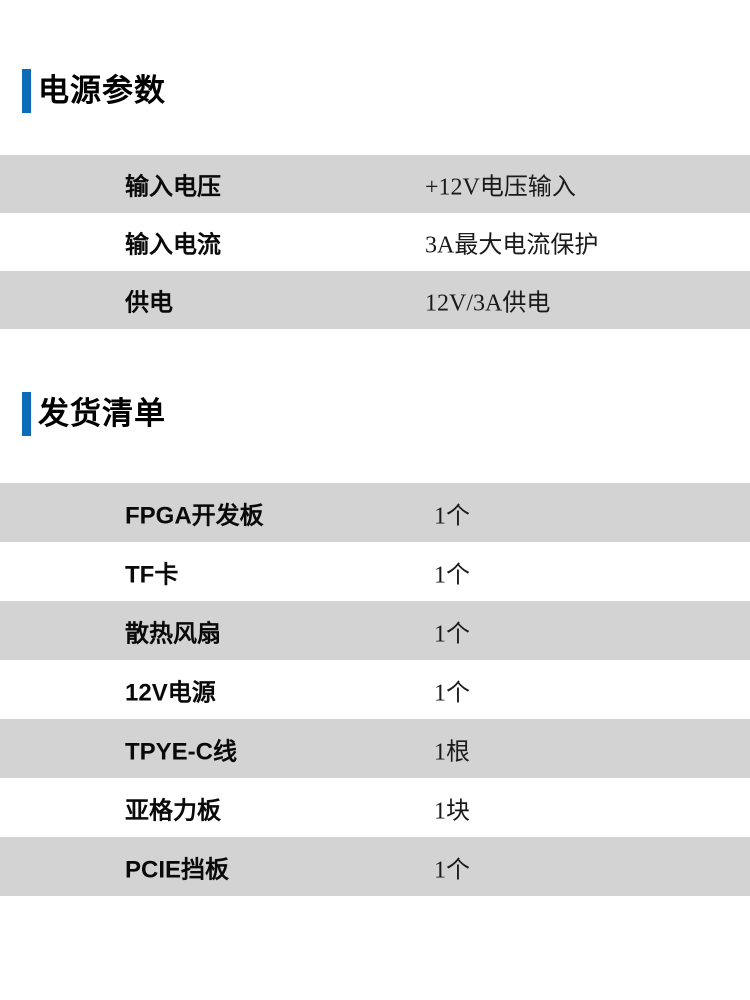  I want to click on power-section-title: 电源参数, so click(102, 90).